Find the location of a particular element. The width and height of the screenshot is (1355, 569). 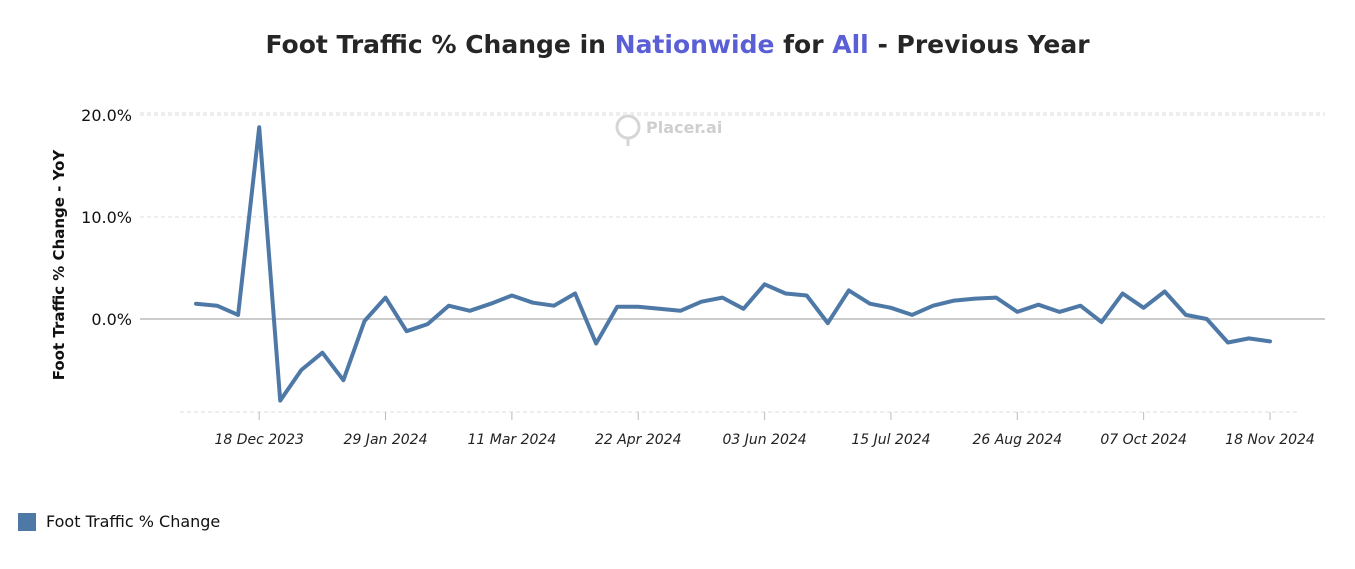

x-tick-label: 07 Oct 2024 is located at coordinates (1143, 440).